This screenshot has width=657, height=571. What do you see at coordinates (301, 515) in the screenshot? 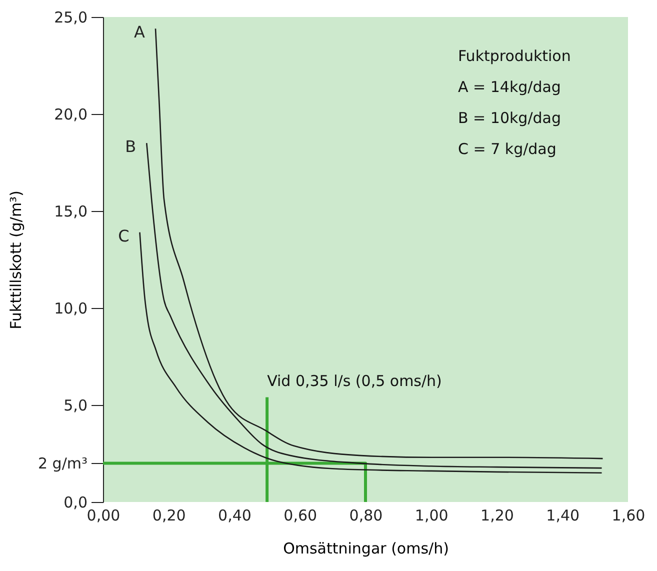
I see `x-tick-label: 0,60` at bounding box center [301, 515].